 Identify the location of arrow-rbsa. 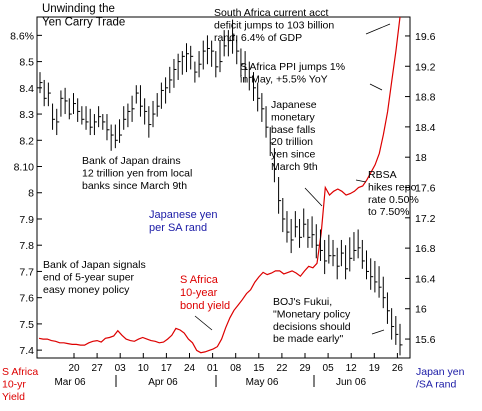
(361, 181).